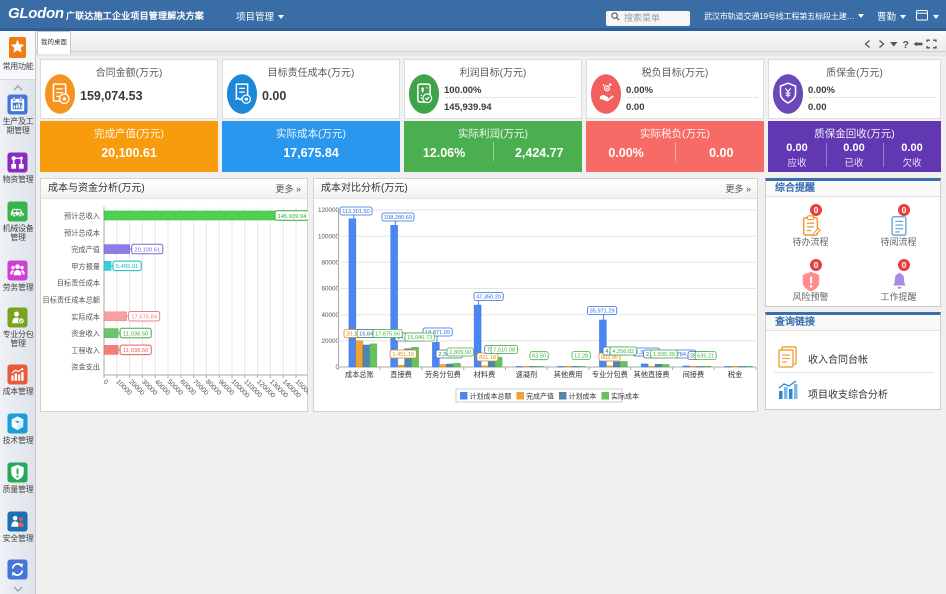 This screenshot has height=594, width=946. I want to click on svg-text: 20,100.61, so click(147, 250).